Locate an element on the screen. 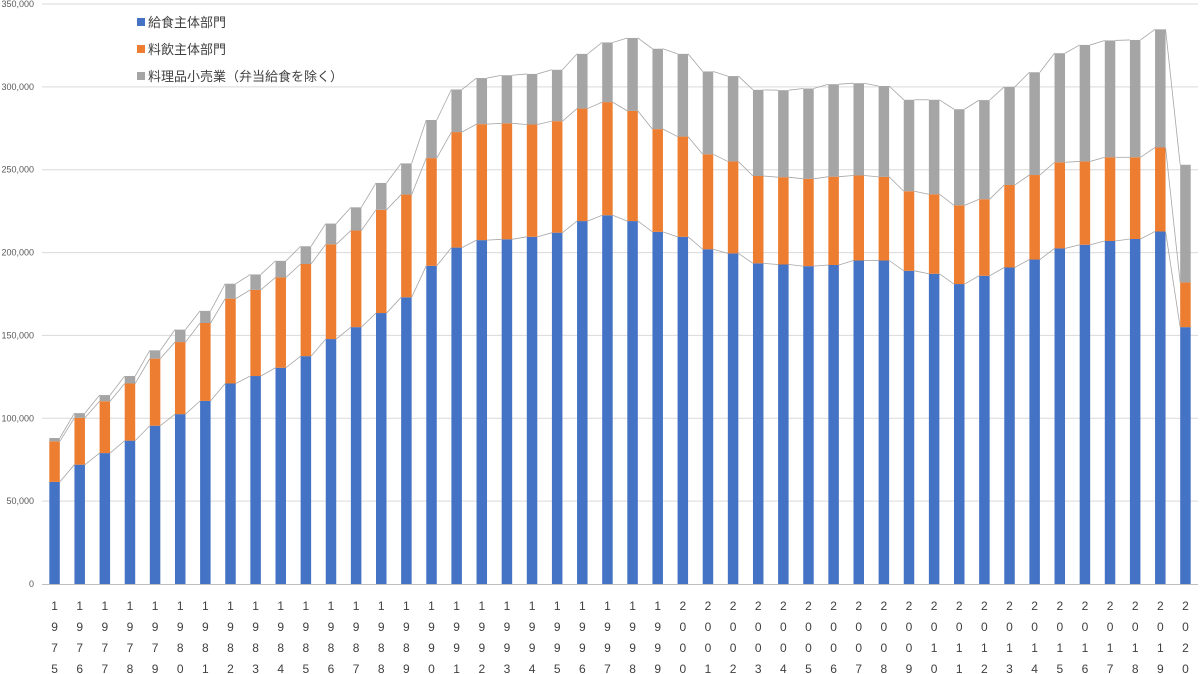  legend-swatch is located at coordinates (141, 49).